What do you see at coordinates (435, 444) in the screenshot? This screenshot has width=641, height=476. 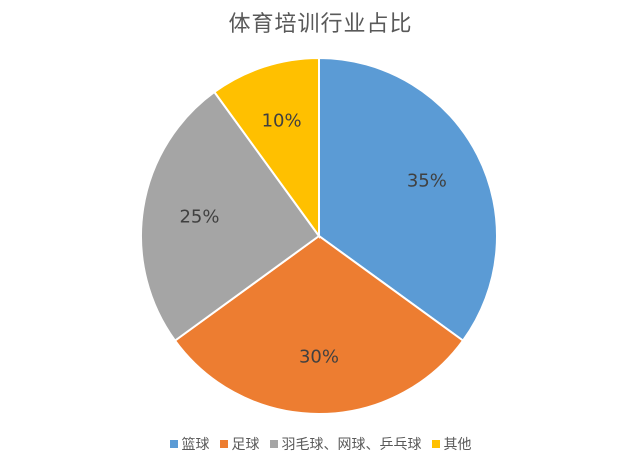 I see `legend-swatch-other` at bounding box center [435, 444].